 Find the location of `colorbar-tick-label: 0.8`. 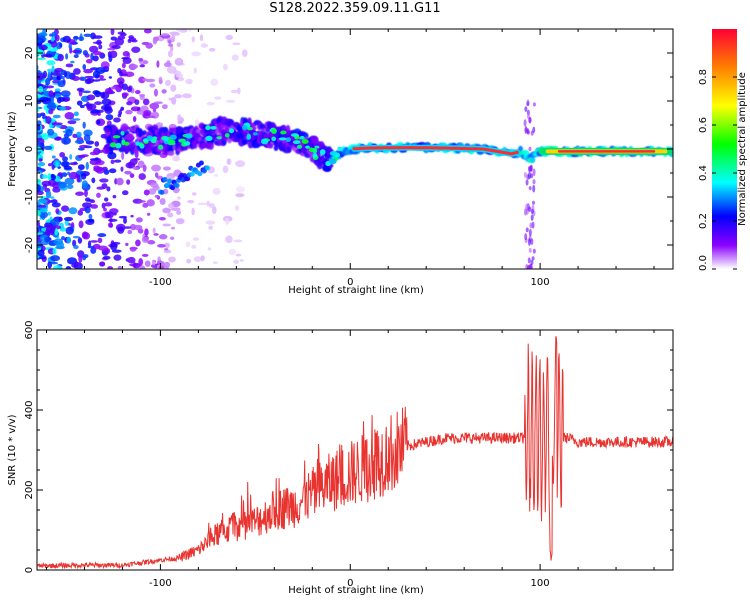

colorbar-tick-label: 0.8 is located at coordinates (703, 77).